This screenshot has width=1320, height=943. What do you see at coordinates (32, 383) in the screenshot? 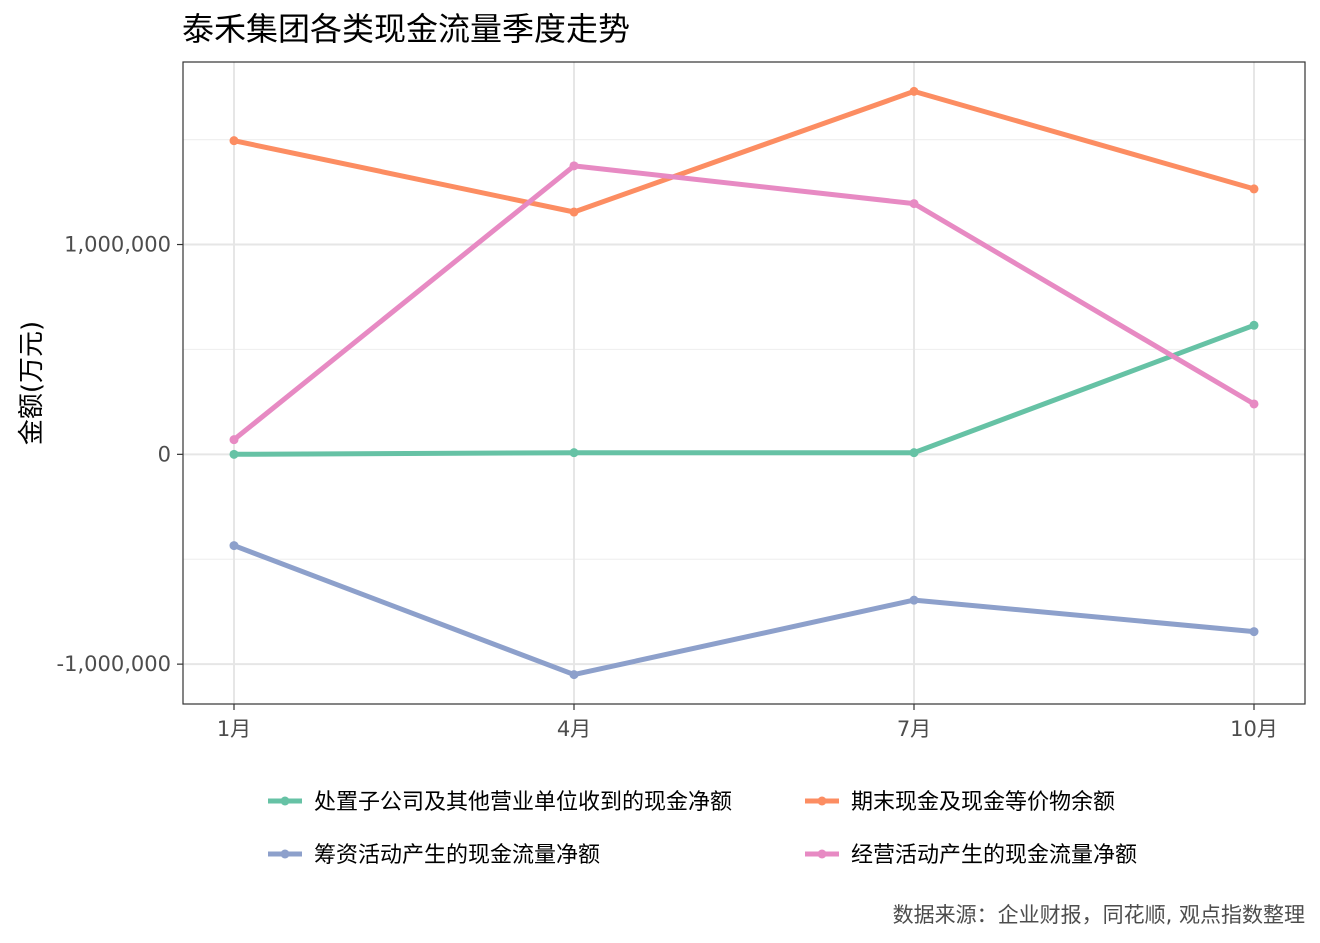
I see `y-axis-label: 金额(万元)` at bounding box center [32, 383].